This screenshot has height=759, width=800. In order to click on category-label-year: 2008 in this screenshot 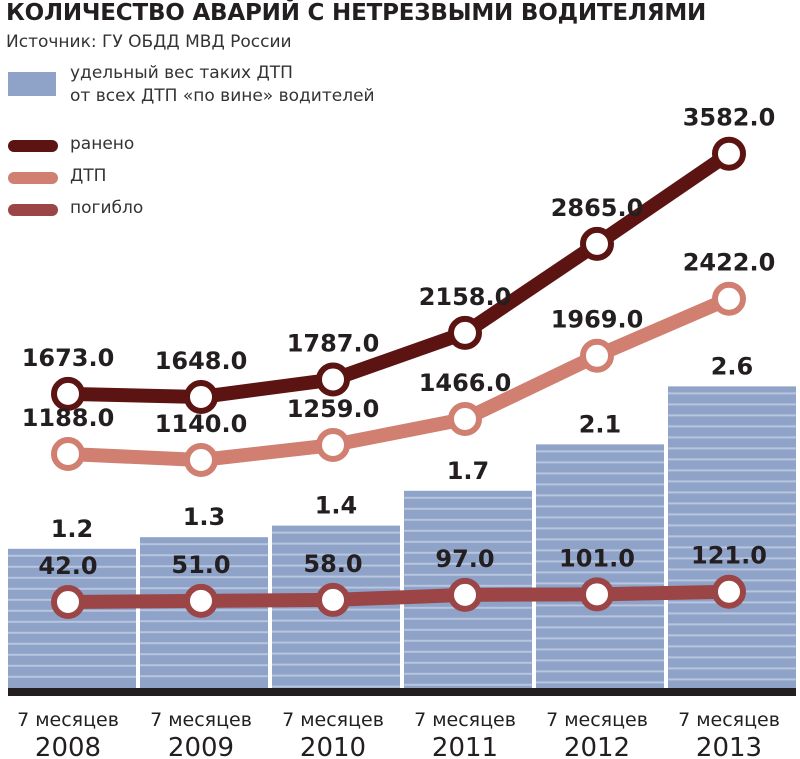, I will do `click(68, 746)`.